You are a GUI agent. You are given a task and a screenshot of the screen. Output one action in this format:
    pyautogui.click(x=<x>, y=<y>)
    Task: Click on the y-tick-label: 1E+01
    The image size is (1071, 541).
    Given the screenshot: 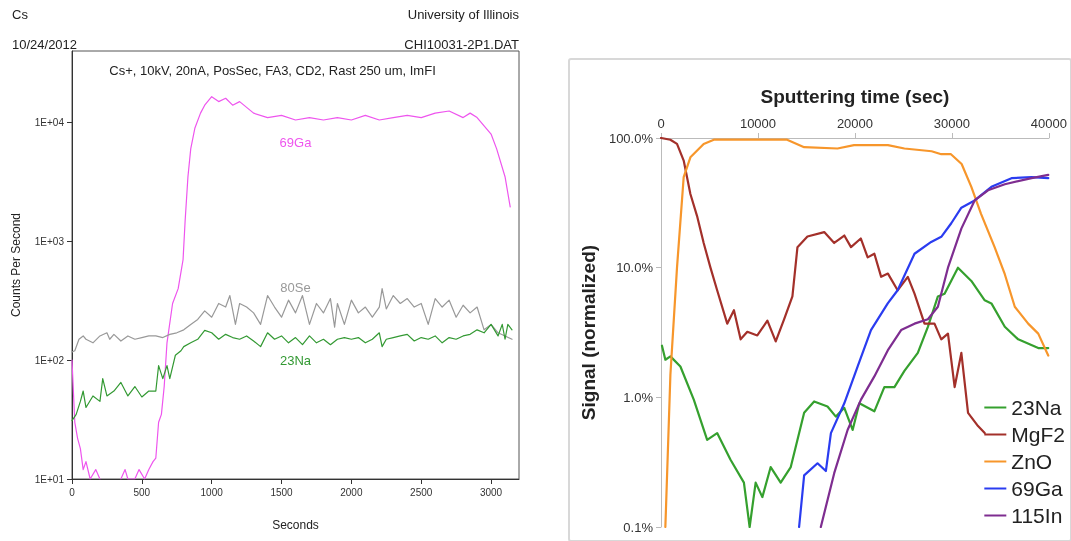 What is the action you would take?
    pyautogui.click(x=49, y=479)
    